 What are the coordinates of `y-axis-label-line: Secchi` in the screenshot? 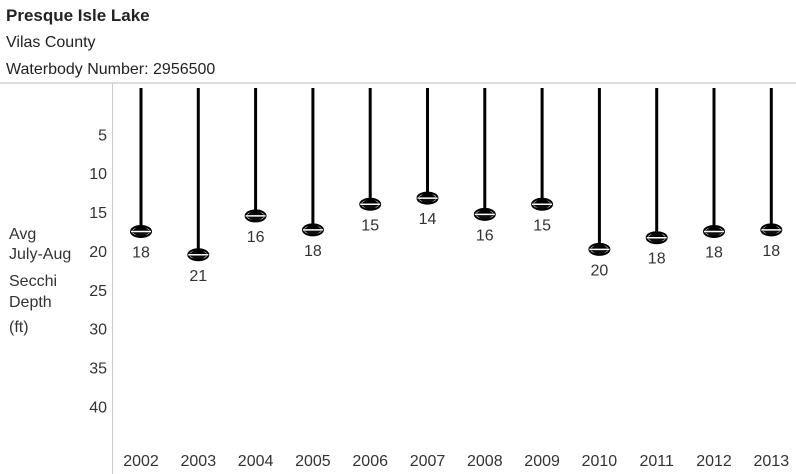 It's located at (33, 281).